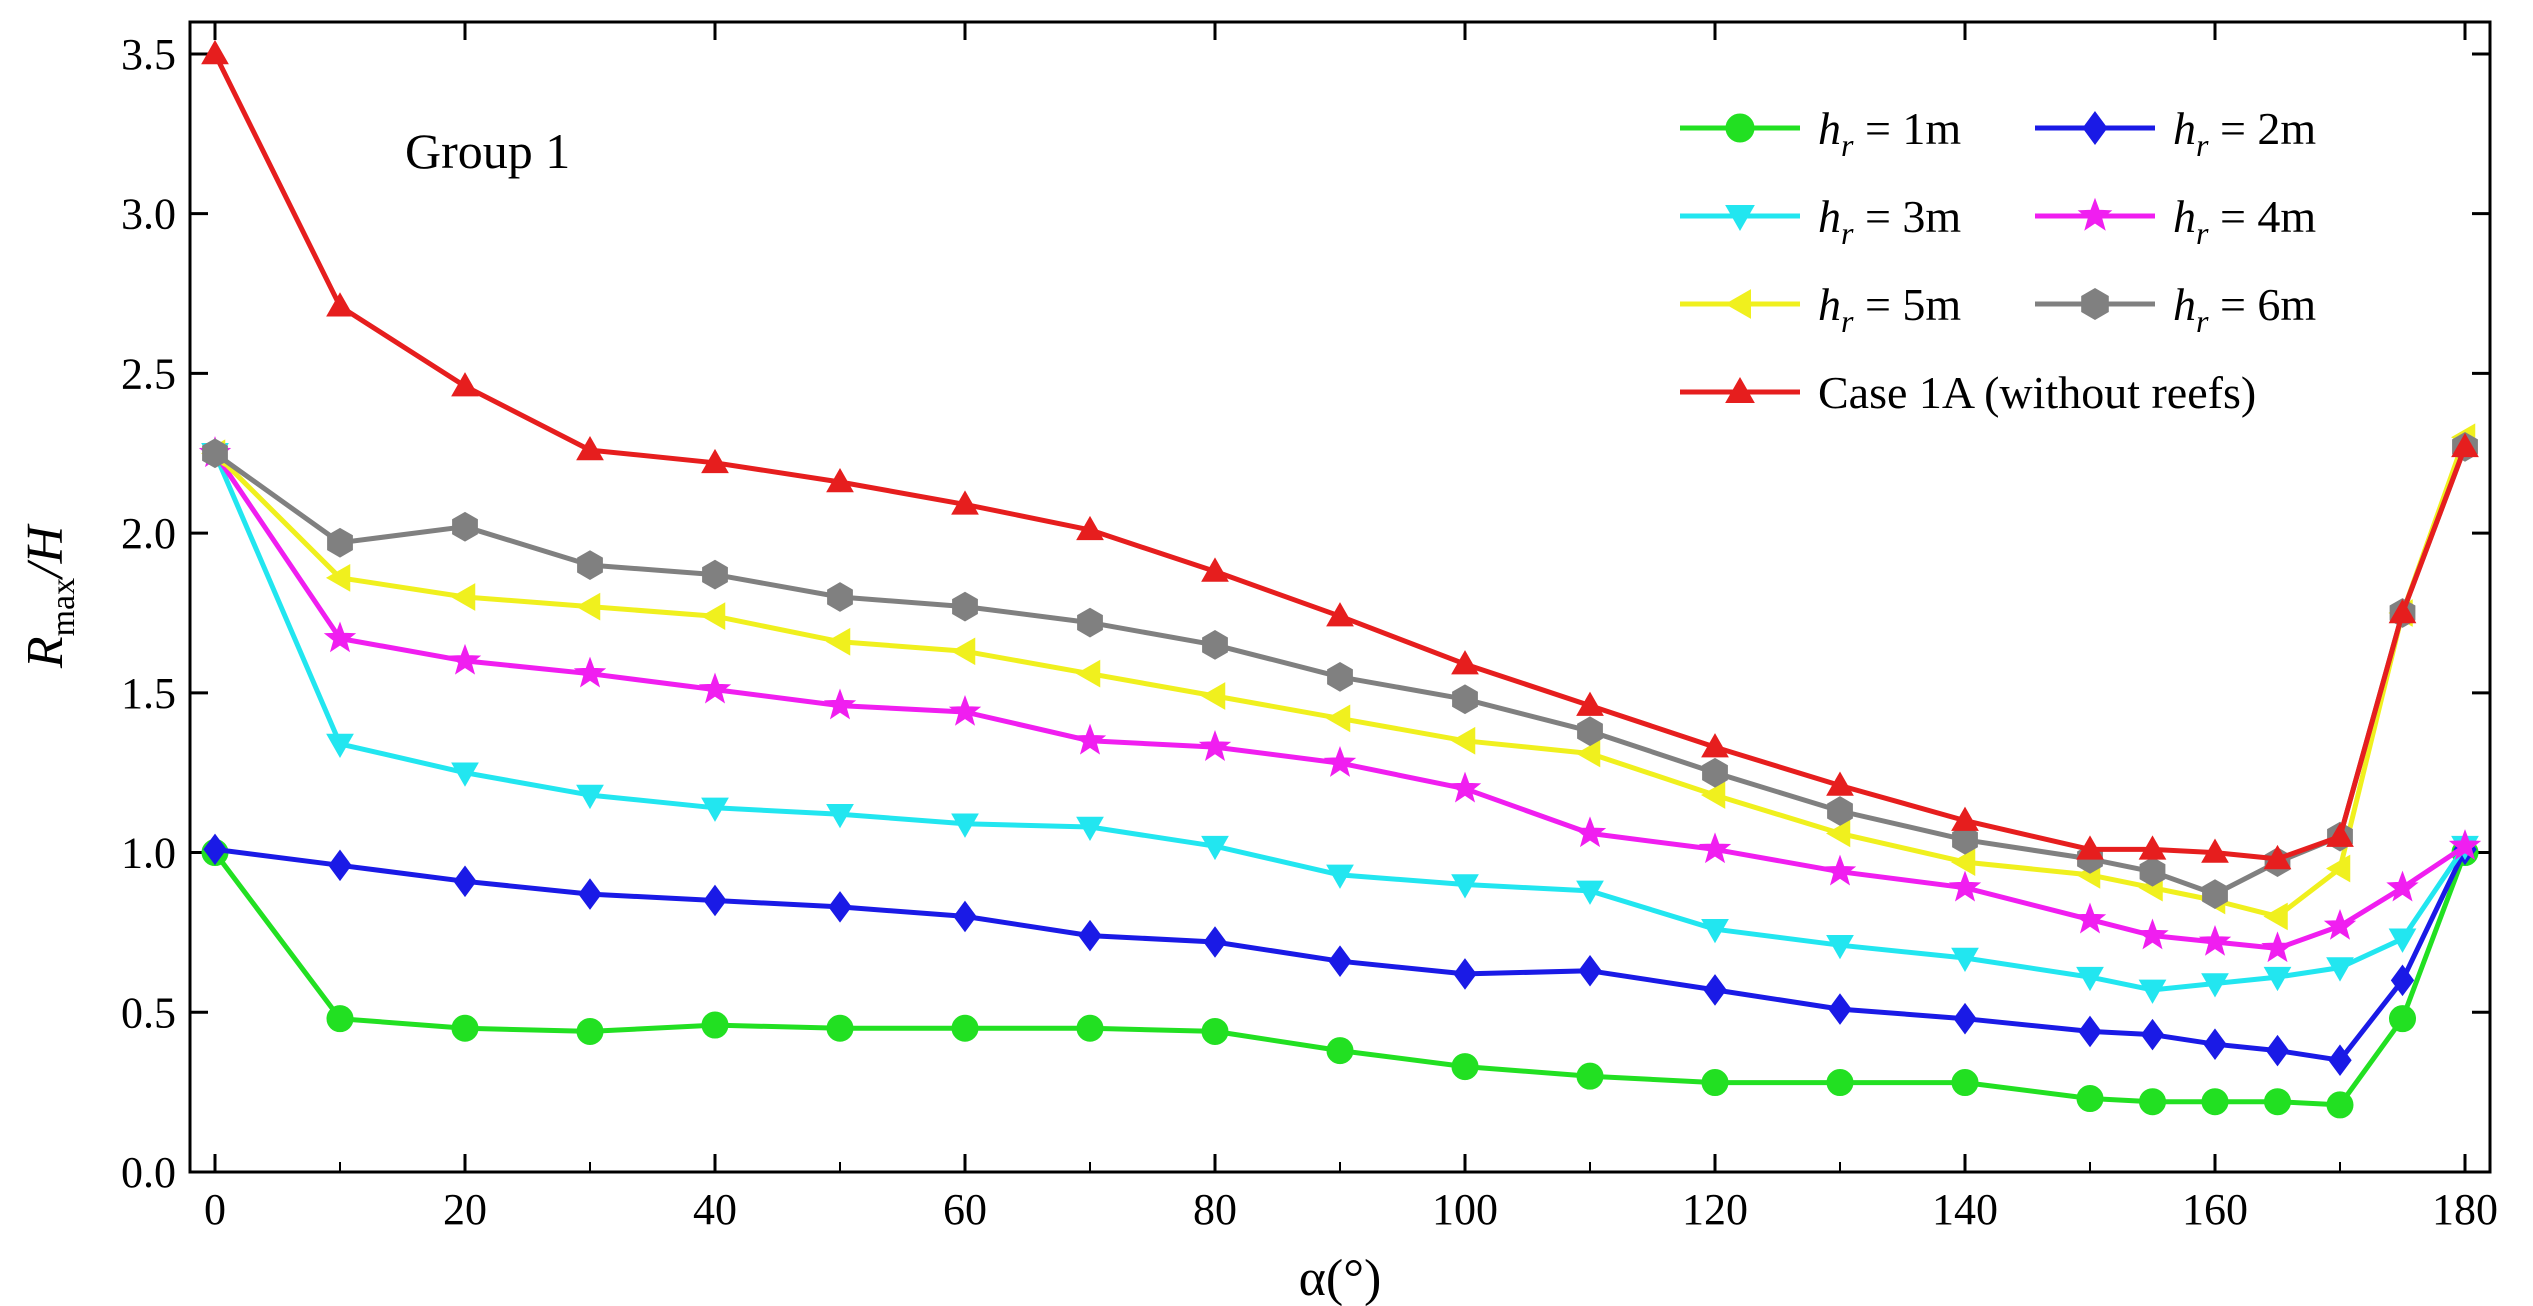 The height and width of the screenshot is (1306, 2533). What do you see at coordinates (1965, 1209) in the screenshot?
I see `x-tick-label: 140` at bounding box center [1965, 1209].